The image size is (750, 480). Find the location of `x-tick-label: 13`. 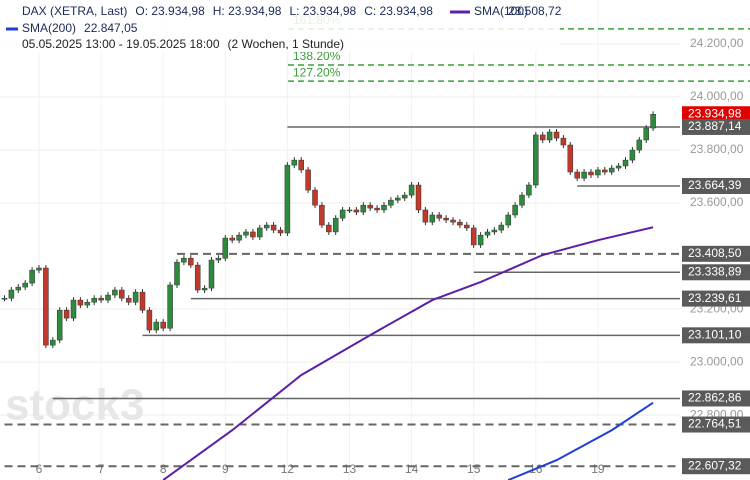

x-tick-label: 13 is located at coordinates (350, 469).